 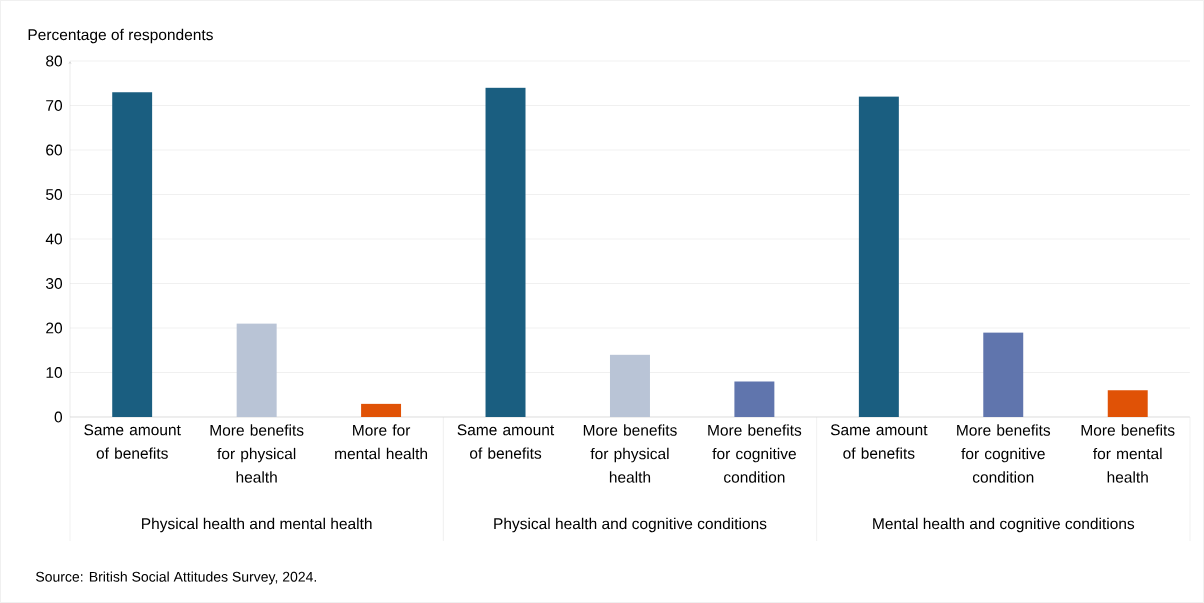 I want to click on y-tick-label: 60, so click(x=54, y=150).